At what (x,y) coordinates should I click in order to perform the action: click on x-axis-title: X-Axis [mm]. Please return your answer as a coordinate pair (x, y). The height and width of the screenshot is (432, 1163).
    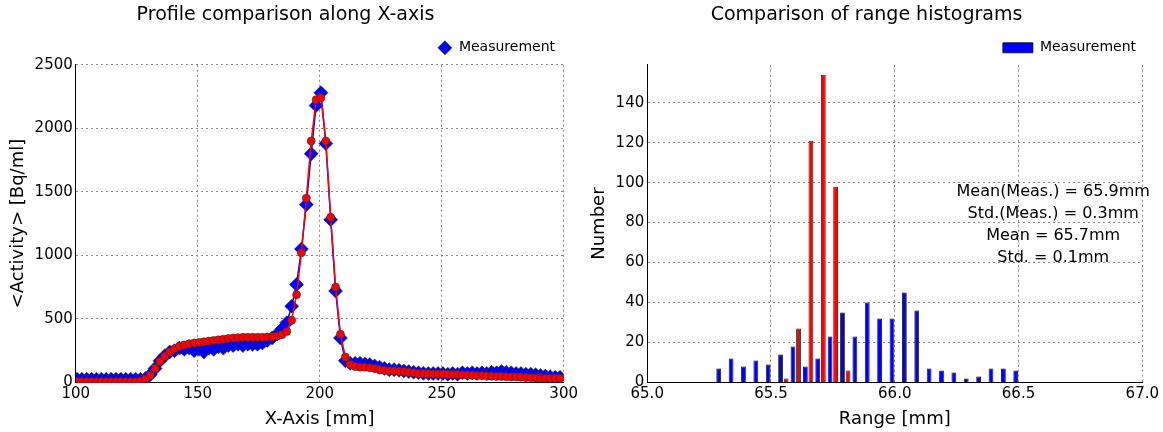
    Looking at the image, I should click on (319, 417).